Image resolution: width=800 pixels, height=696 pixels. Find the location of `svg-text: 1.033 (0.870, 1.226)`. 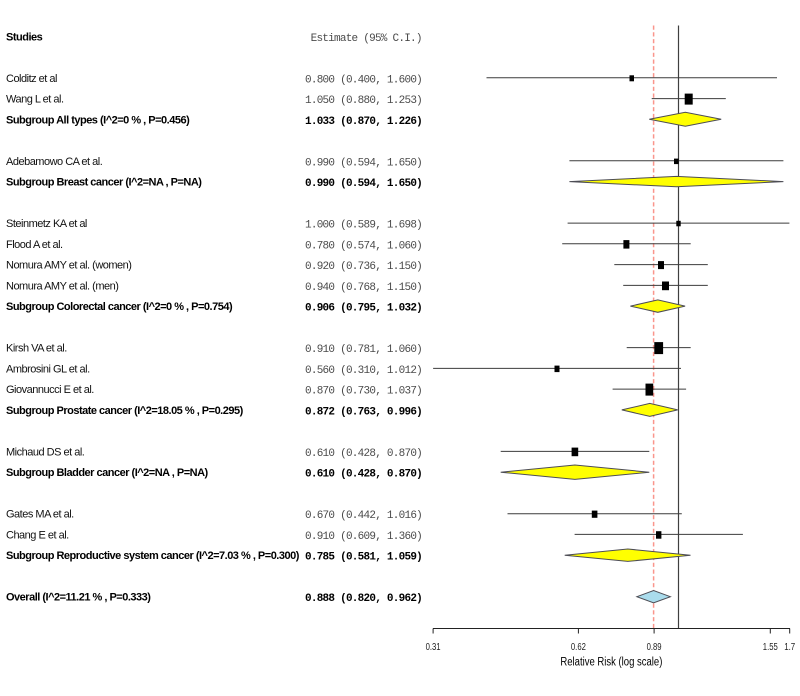

svg-text: 1.033 (0.870, 1.226) is located at coordinates (363, 122).